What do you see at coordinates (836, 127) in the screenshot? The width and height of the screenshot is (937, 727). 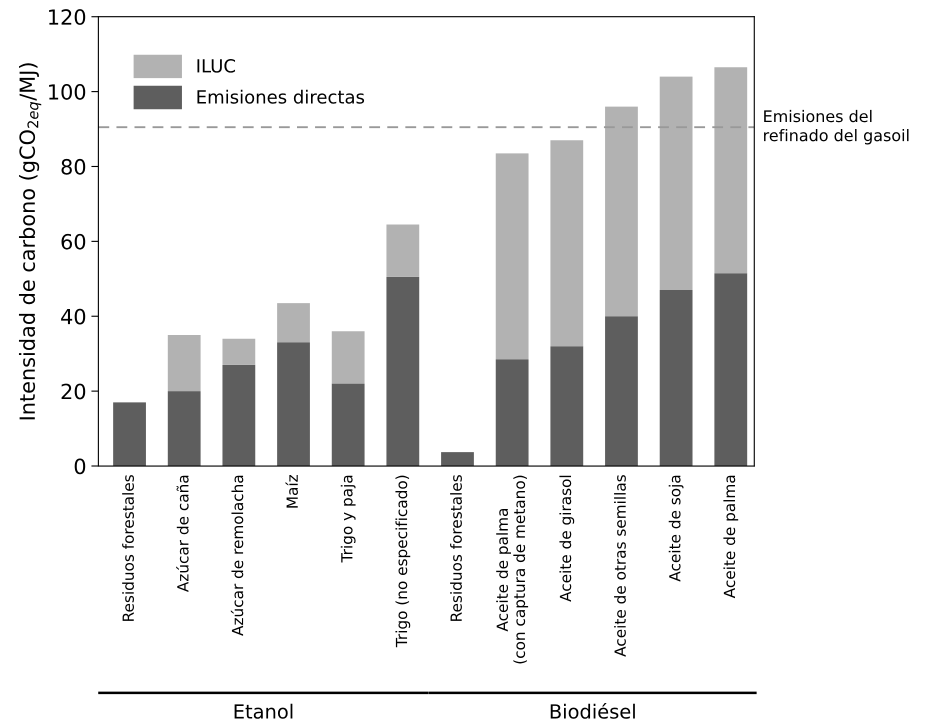 I see `ref-line-label: Emisiones del refinado del gasoil` at bounding box center [836, 127].